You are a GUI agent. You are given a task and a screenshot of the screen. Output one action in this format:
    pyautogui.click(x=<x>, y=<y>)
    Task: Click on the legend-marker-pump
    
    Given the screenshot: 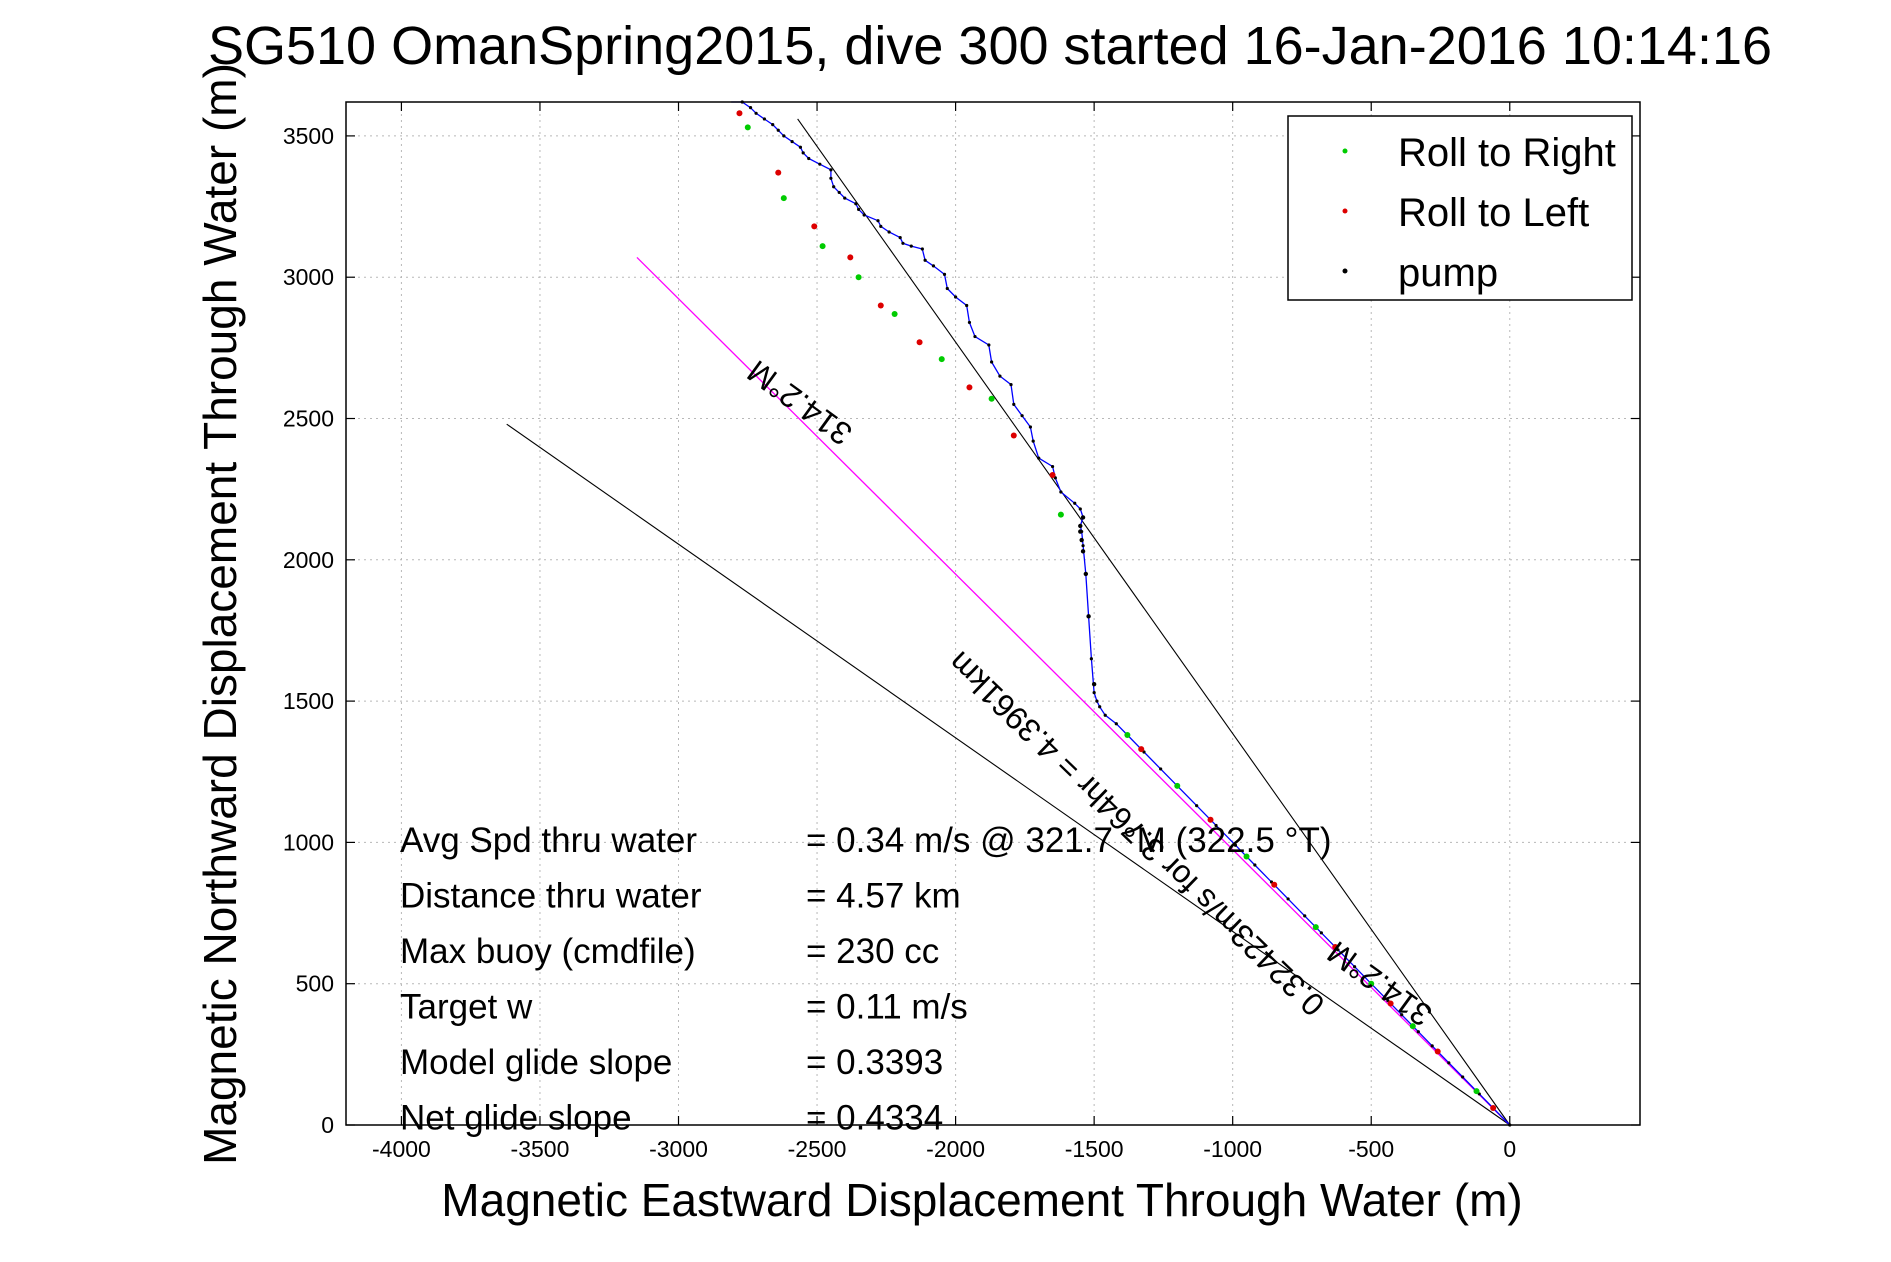 What is the action you would take?
    pyautogui.click(x=1345, y=271)
    